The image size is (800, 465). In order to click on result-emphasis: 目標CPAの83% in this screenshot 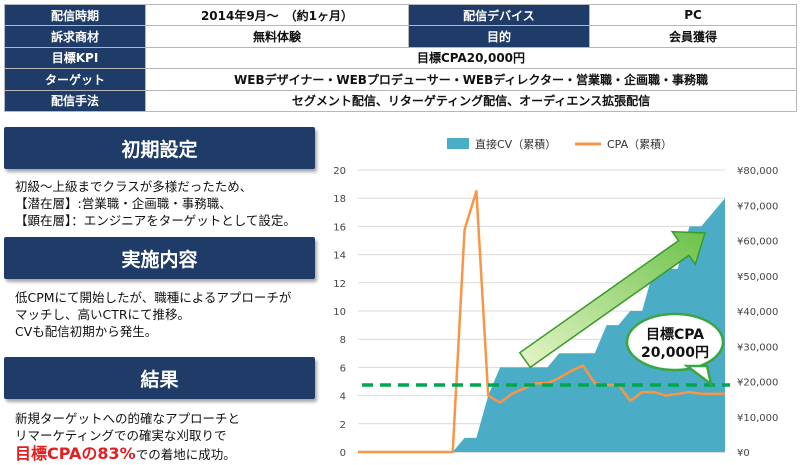, I will do `click(75, 453)`.